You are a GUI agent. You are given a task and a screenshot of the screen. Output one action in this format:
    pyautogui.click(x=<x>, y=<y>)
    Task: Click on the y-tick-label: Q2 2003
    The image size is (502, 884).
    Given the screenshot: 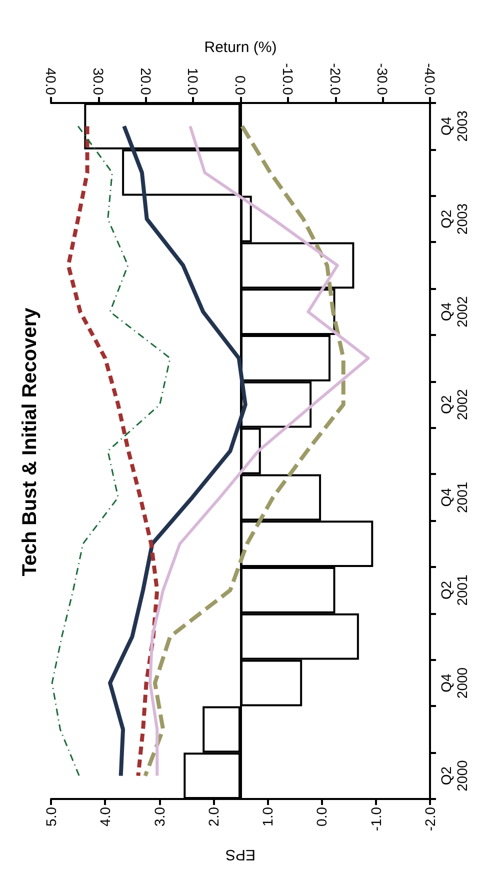 What is the action you would take?
    pyautogui.click(x=454, y=219)
    